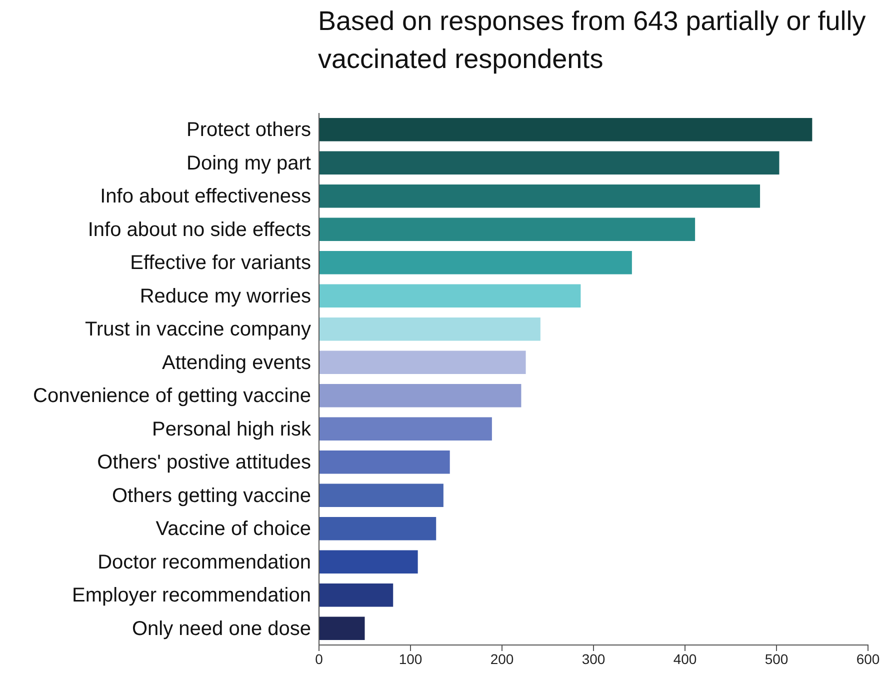 The image size is (885, 674). What do you see at coordinates (191, 595) in the screenshot?
I see `y-tick-label: Employer recommendation` at bounding box center [191, 595].